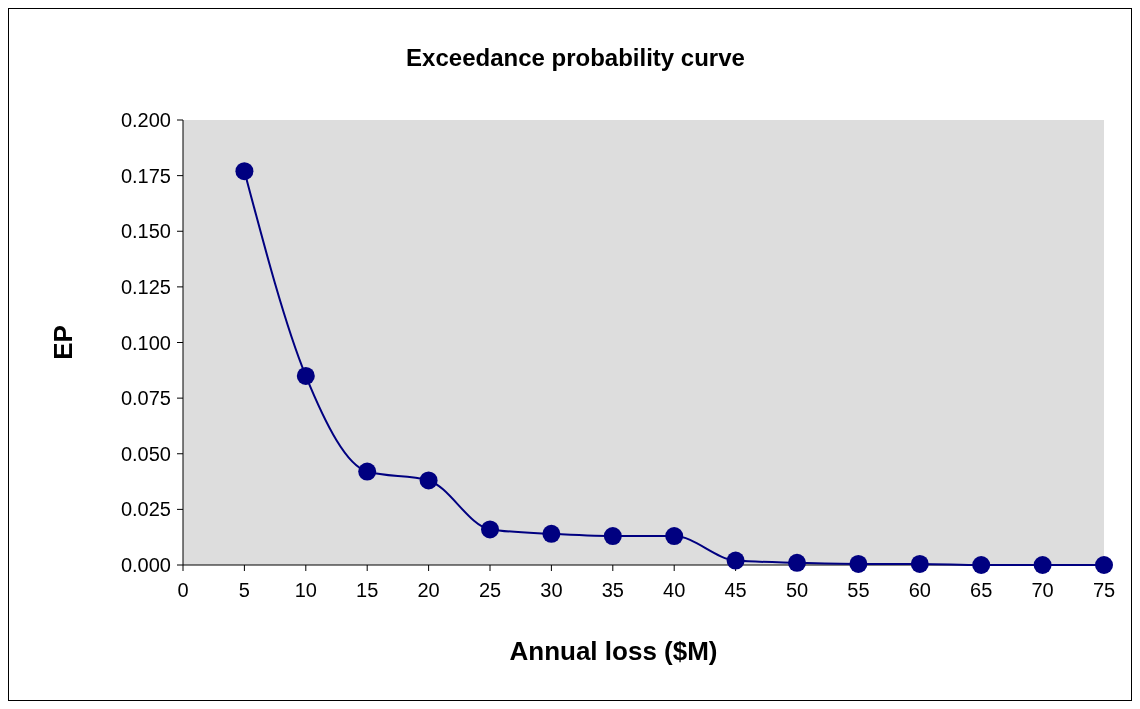 Image resolution: width=1140 pixels, height=709 pixels. I want to click on y-axis-title: EP, so click(63, 342).